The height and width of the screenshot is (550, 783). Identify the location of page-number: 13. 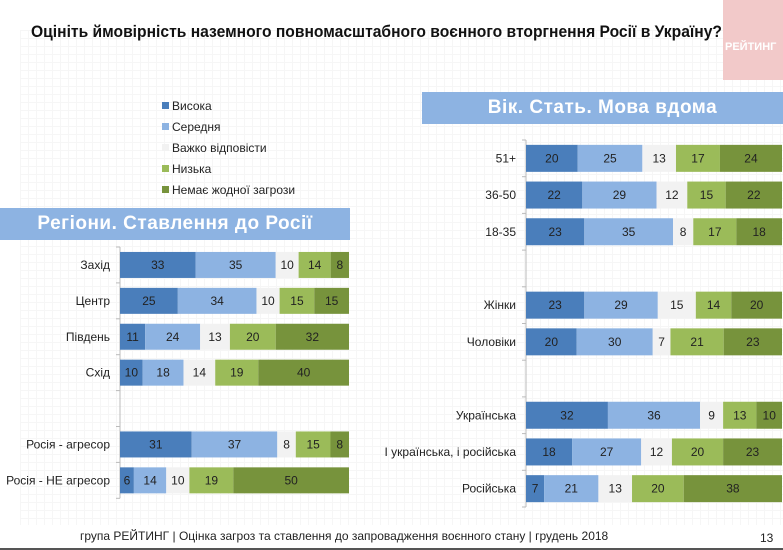
(767, 538).